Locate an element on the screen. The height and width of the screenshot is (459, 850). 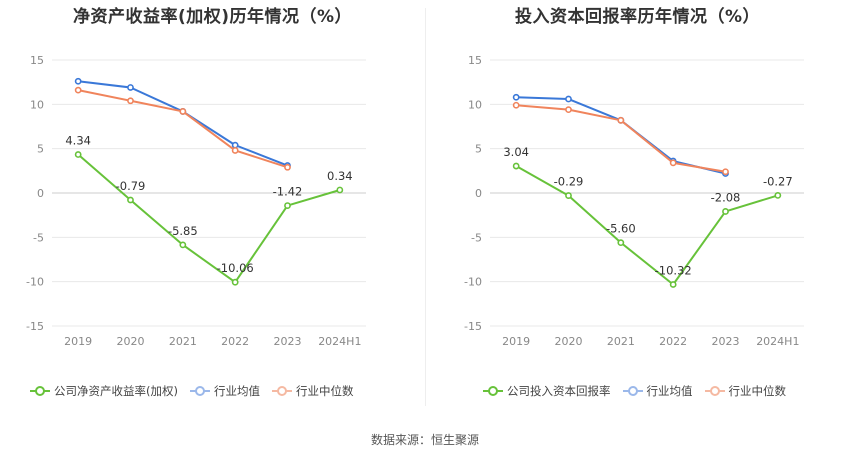
data-source: 数据来源：恒生聚源 is located at coordinates (424, 440).